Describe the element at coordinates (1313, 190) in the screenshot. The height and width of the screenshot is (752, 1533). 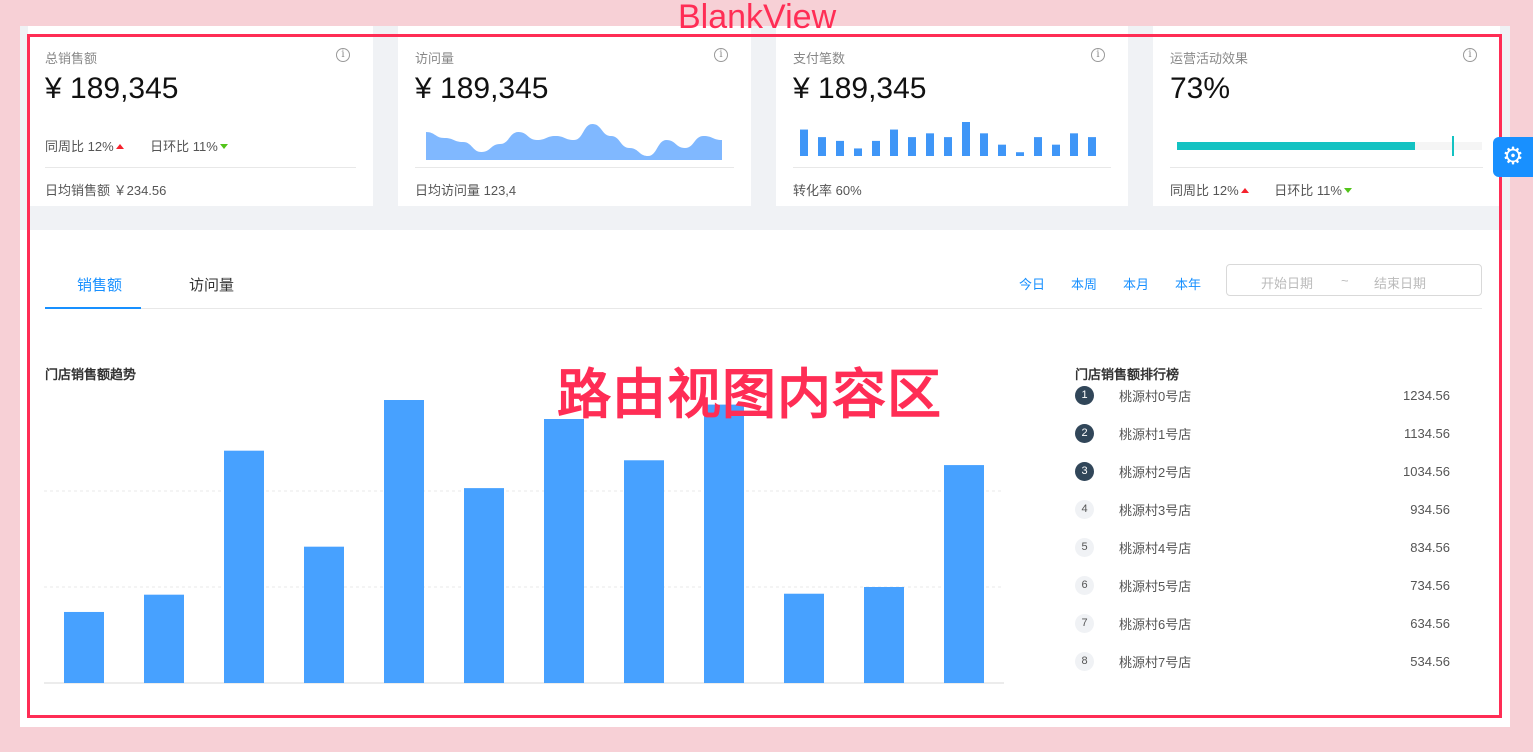
I see `trend-day: 日环比 11%` at that location.